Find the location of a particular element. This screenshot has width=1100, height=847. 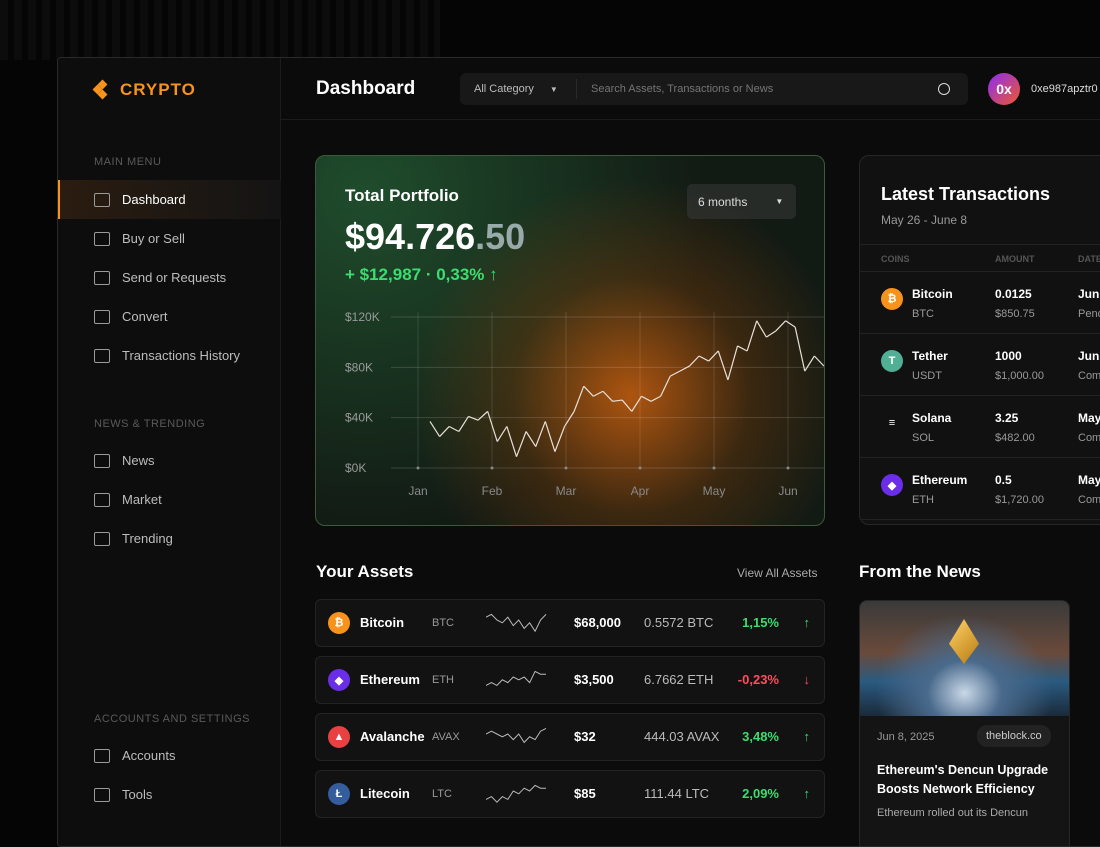

background-pattern is located at coordinates (220, 30).